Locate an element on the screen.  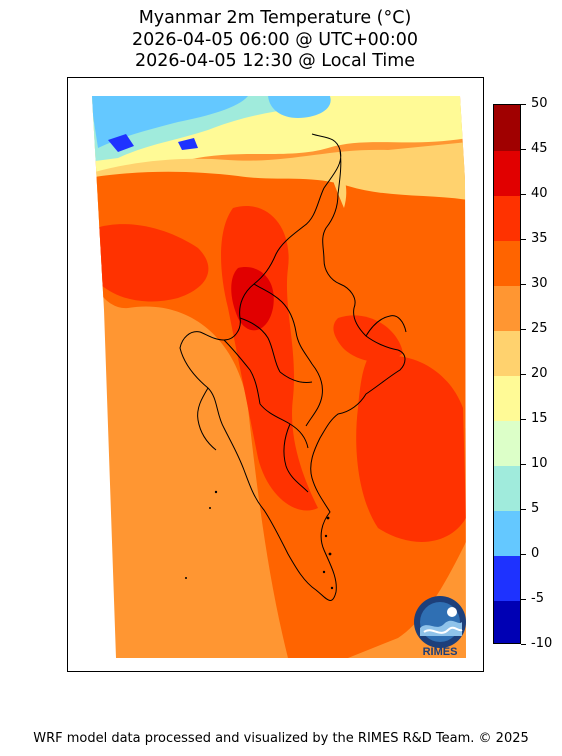
islands is located at coordinates (259, 540).